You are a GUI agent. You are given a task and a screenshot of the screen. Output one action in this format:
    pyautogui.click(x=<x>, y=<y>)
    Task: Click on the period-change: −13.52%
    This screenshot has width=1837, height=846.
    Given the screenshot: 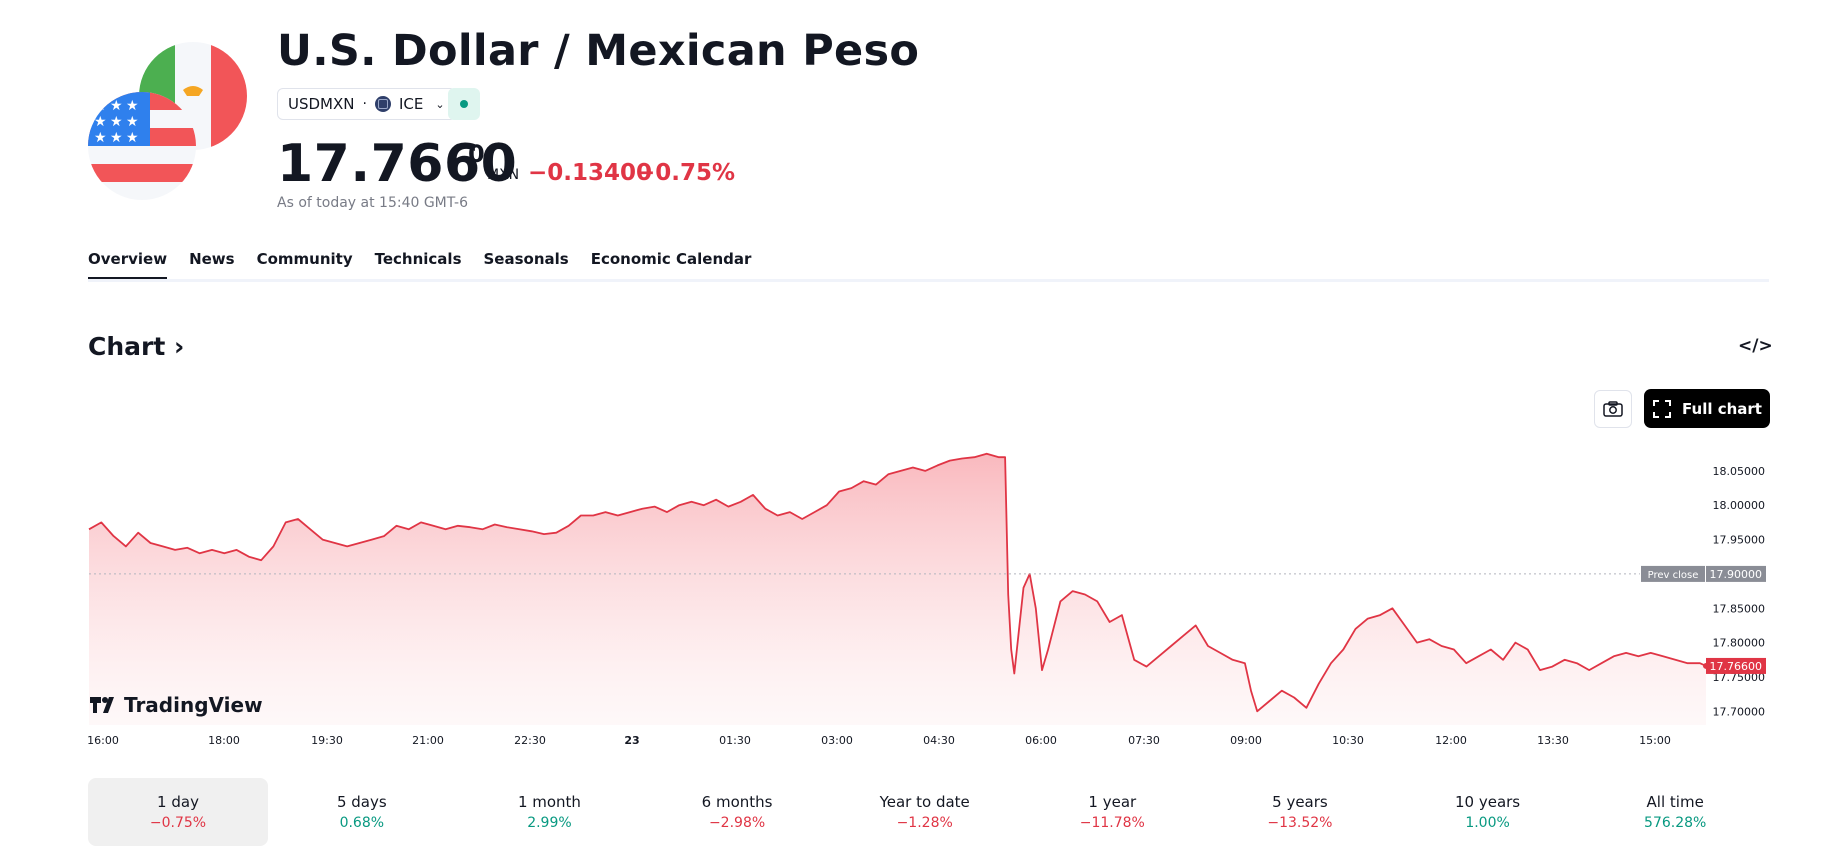 What is the action you would take?
    pyautogui.click(x=1300, y=823)
    